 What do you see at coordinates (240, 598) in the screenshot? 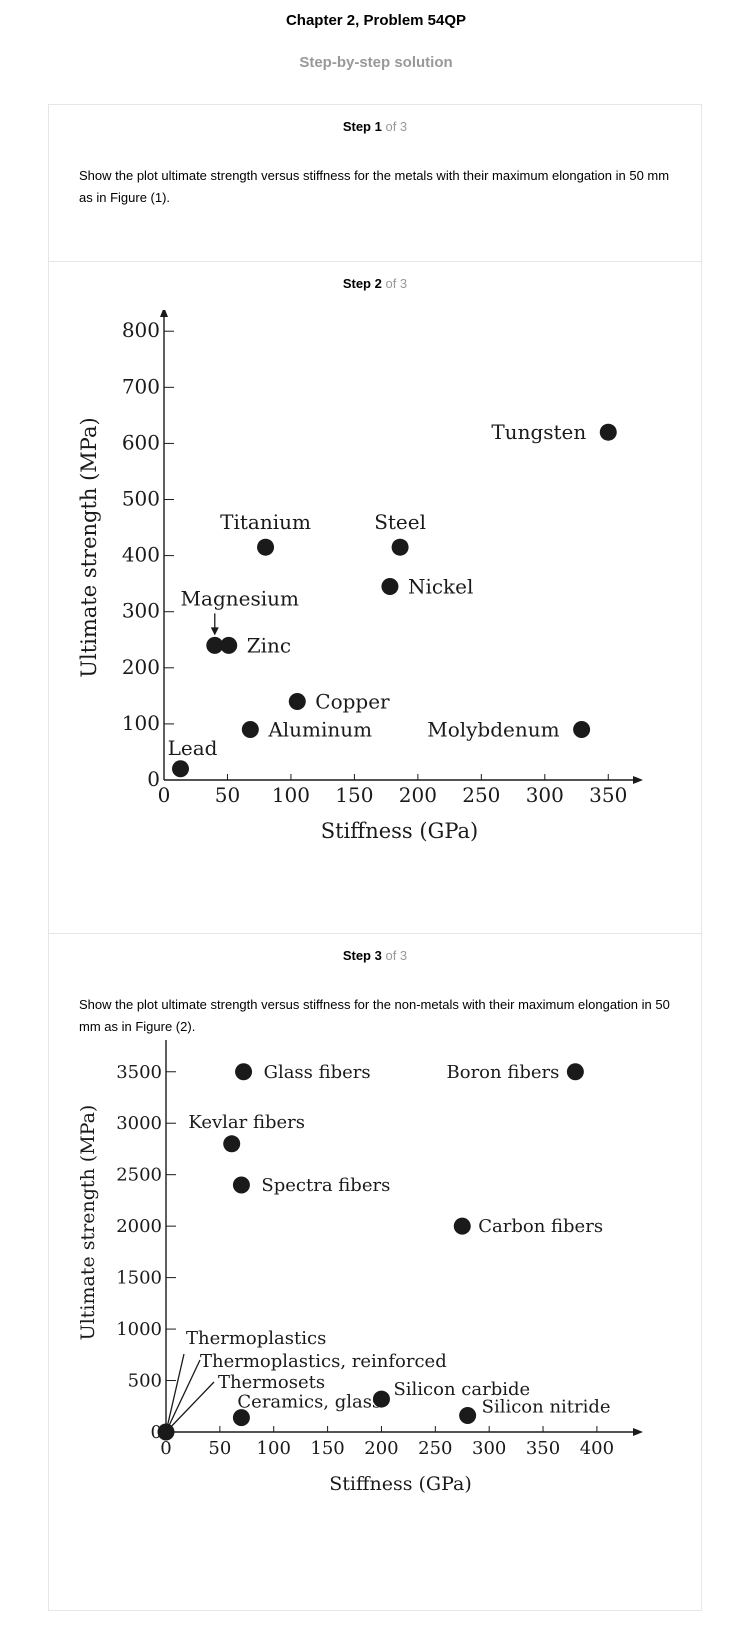
I see `point-label: Magnesium` at bounding box center [240, 598].